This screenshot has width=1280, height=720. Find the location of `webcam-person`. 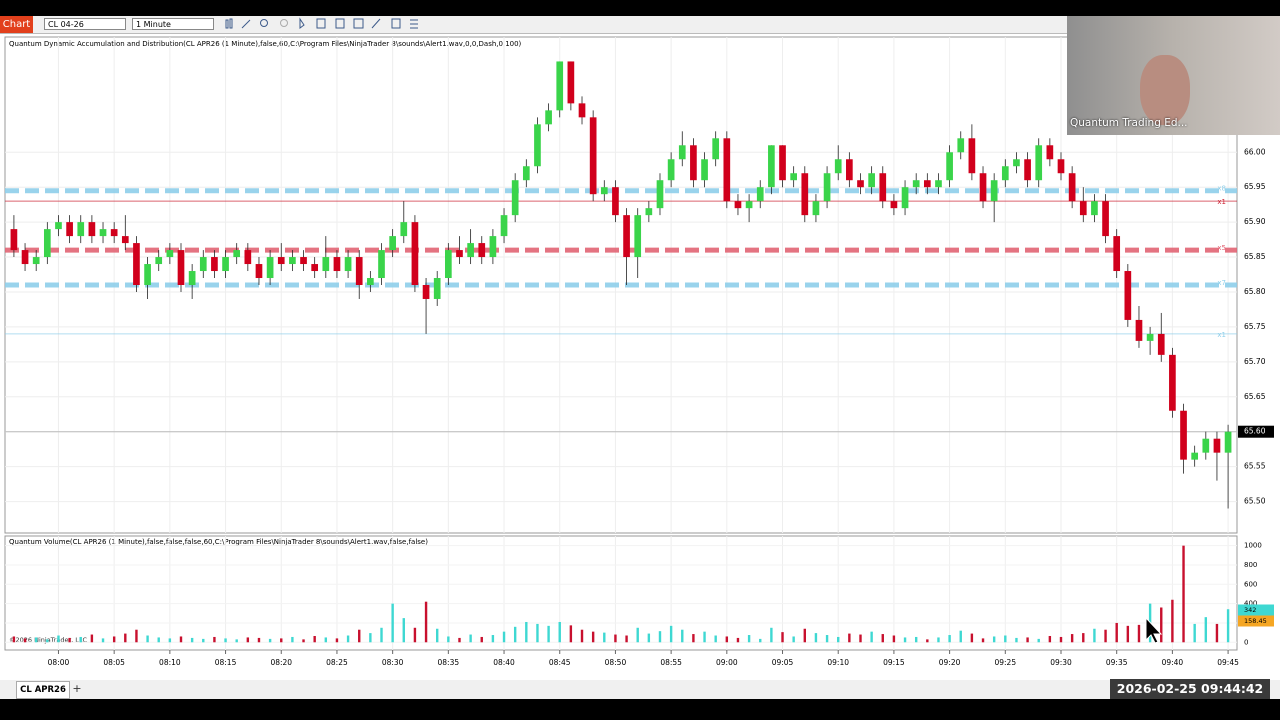

webcam-person is located at coordinates (1165, 90).